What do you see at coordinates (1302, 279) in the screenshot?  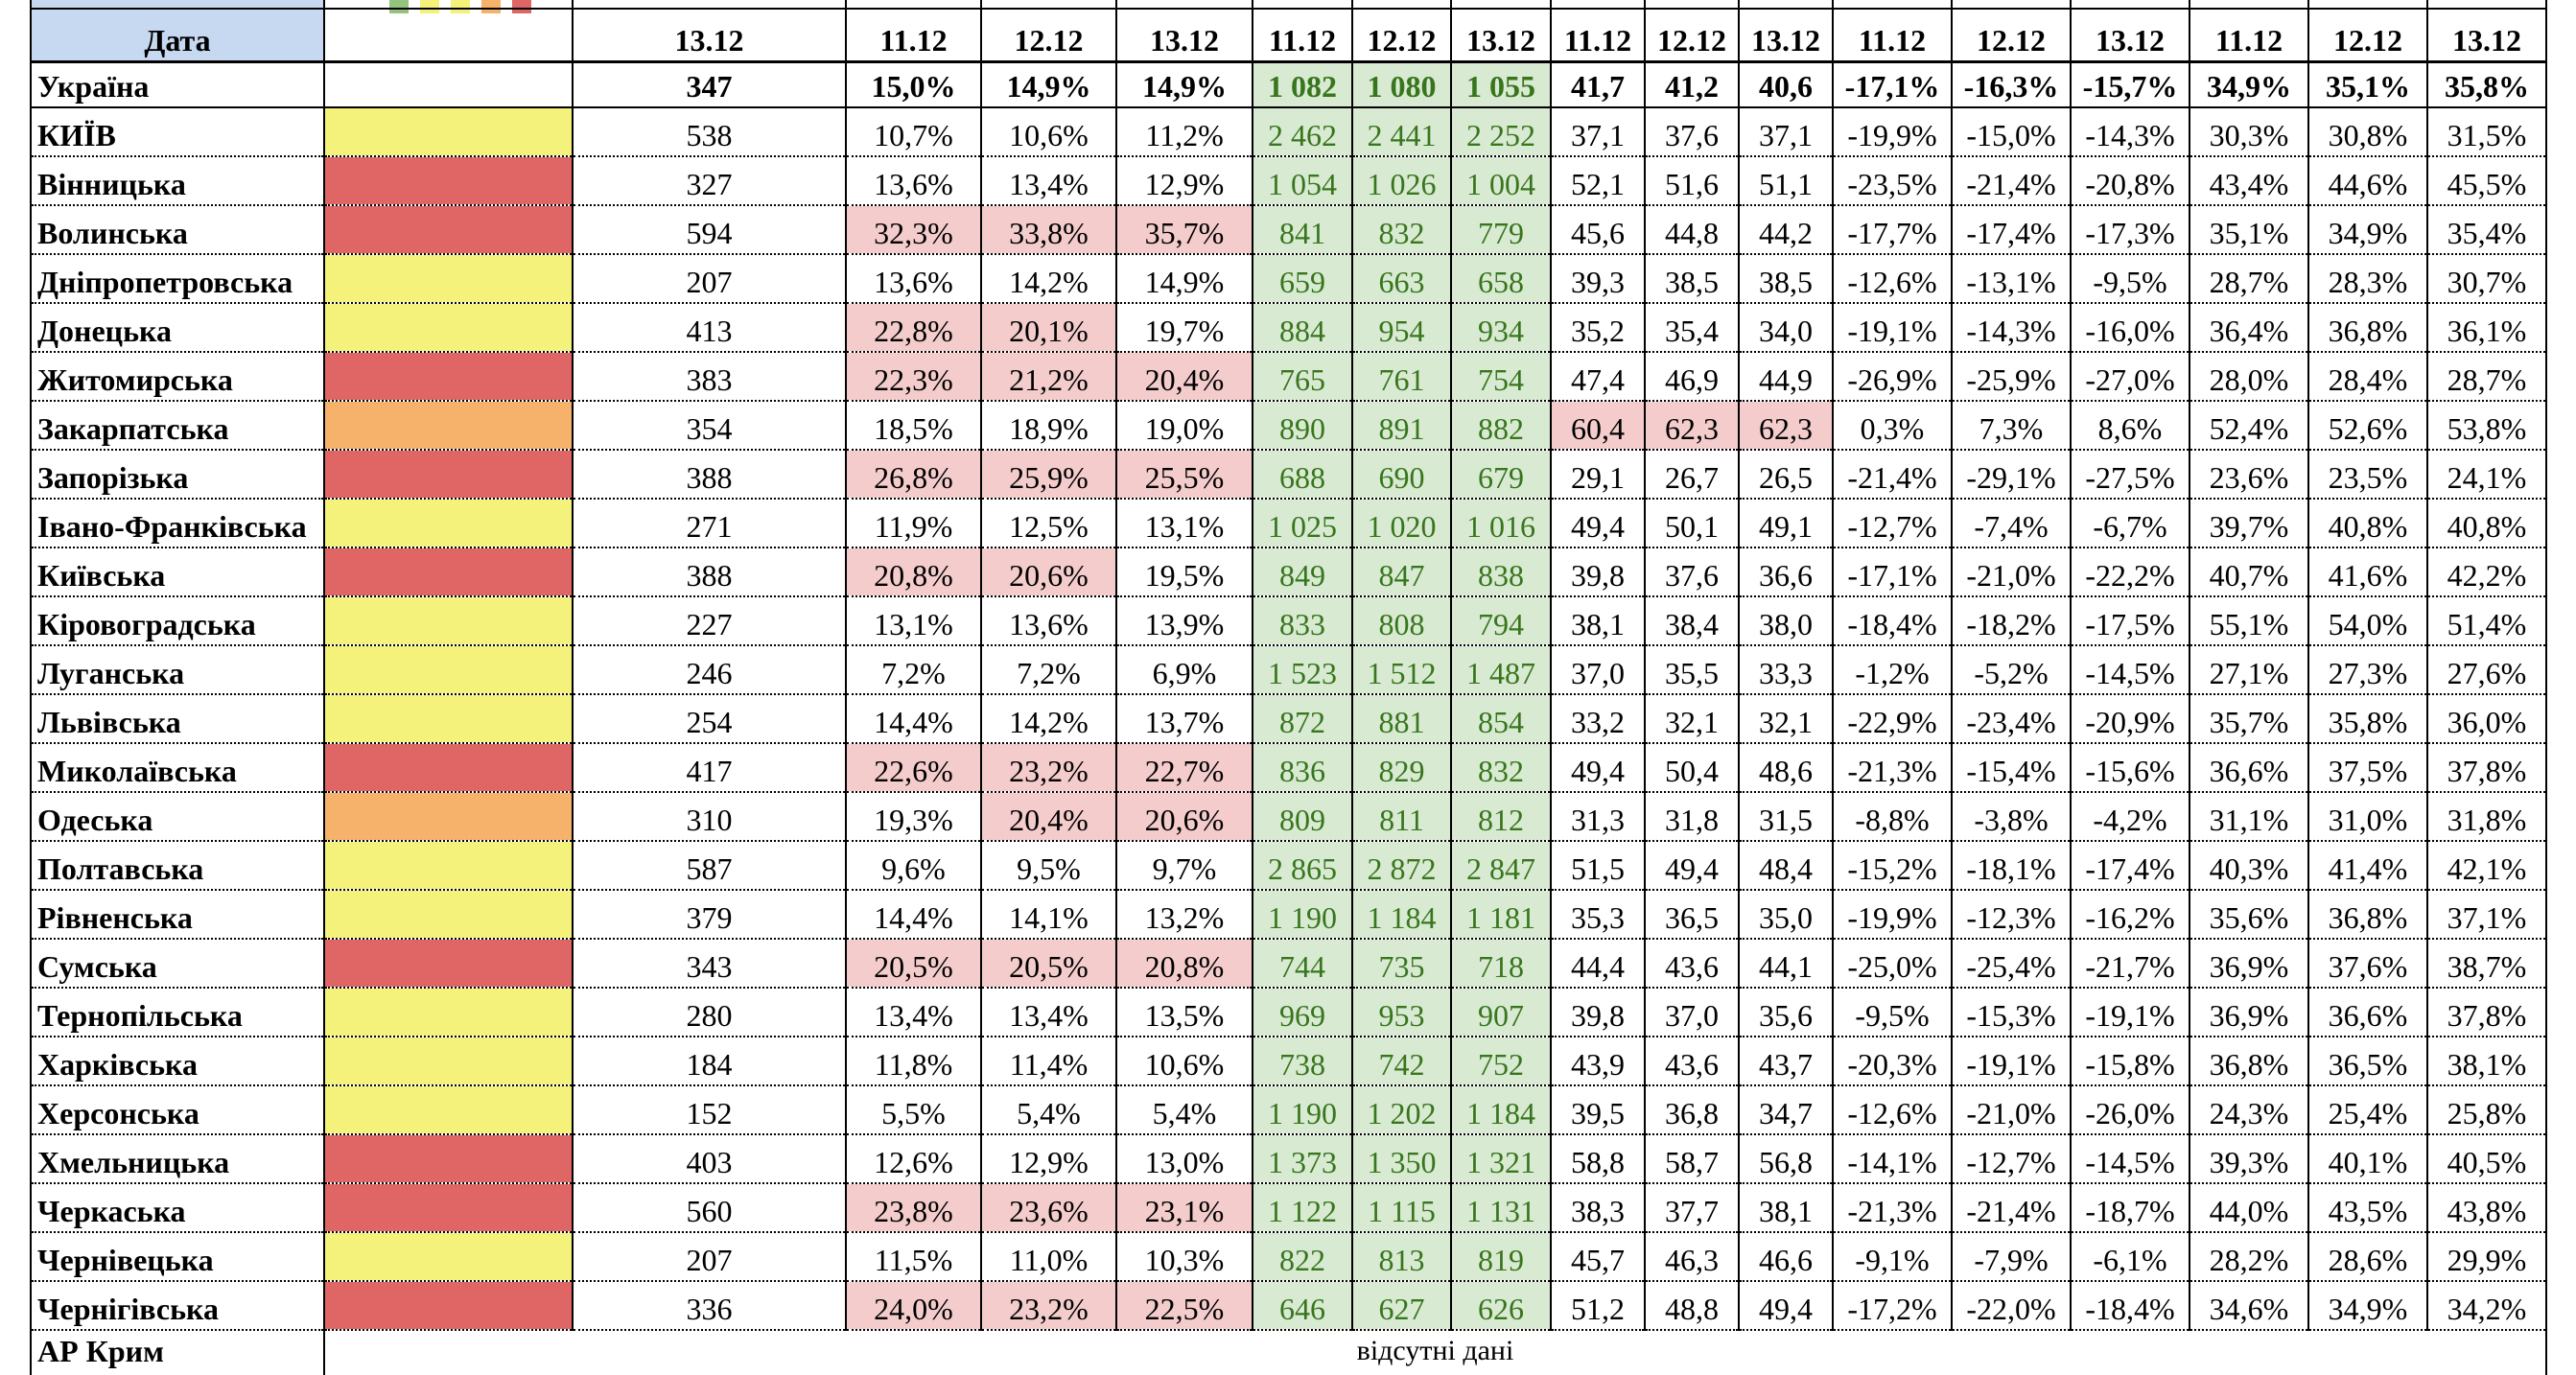 I see `value-cell: 659` at bounding box center [1302, 279].